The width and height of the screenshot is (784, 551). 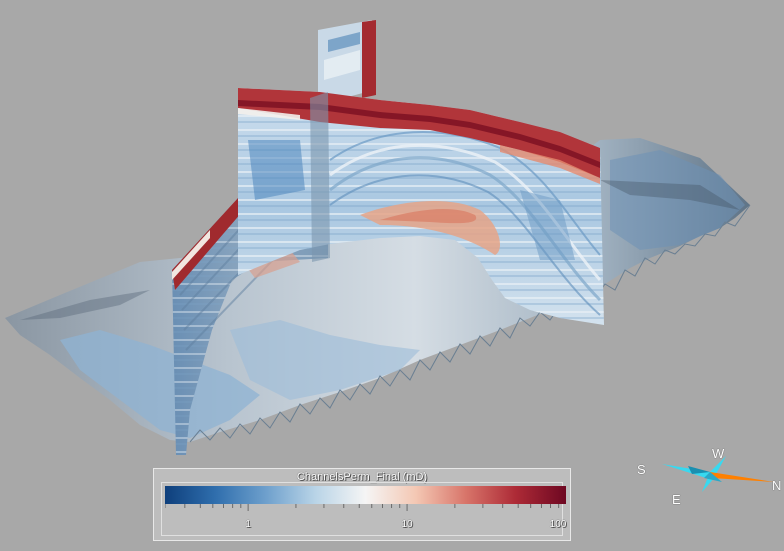 I want to click on colorbar, so click(x=365, y=495).